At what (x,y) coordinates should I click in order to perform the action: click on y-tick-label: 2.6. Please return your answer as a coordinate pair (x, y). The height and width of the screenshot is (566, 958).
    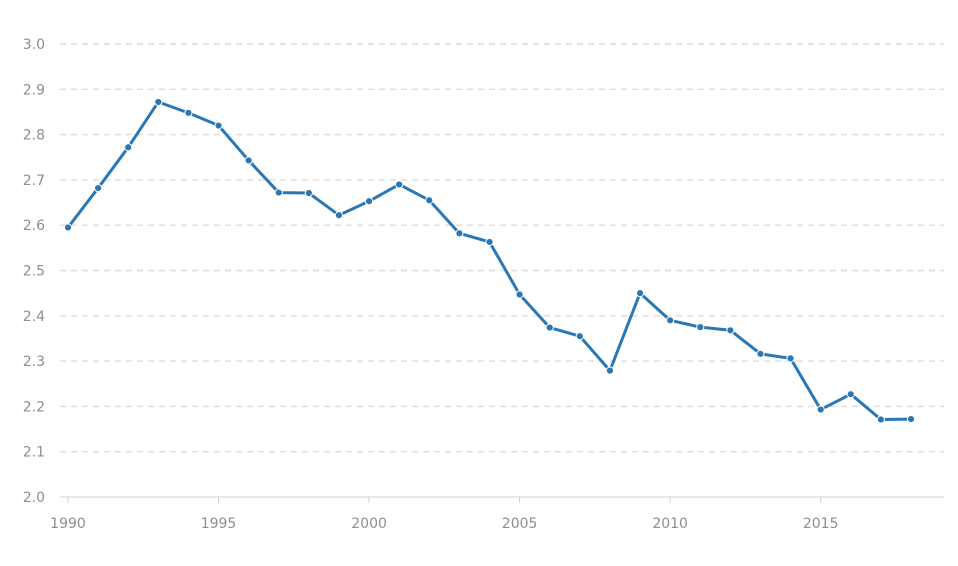
    Looking at the image, I should click on (34, 226).